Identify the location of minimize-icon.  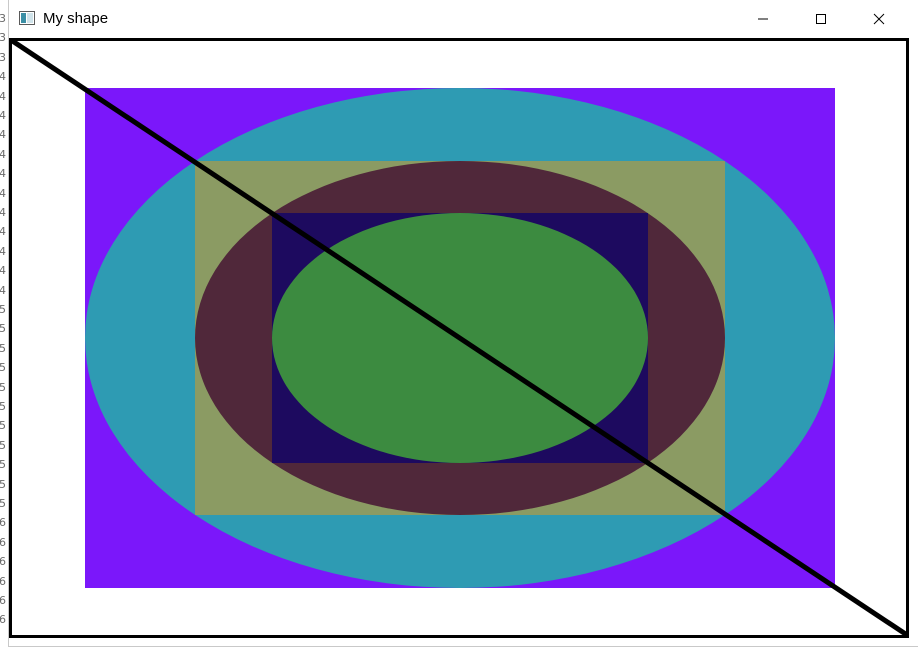
(763, 19).